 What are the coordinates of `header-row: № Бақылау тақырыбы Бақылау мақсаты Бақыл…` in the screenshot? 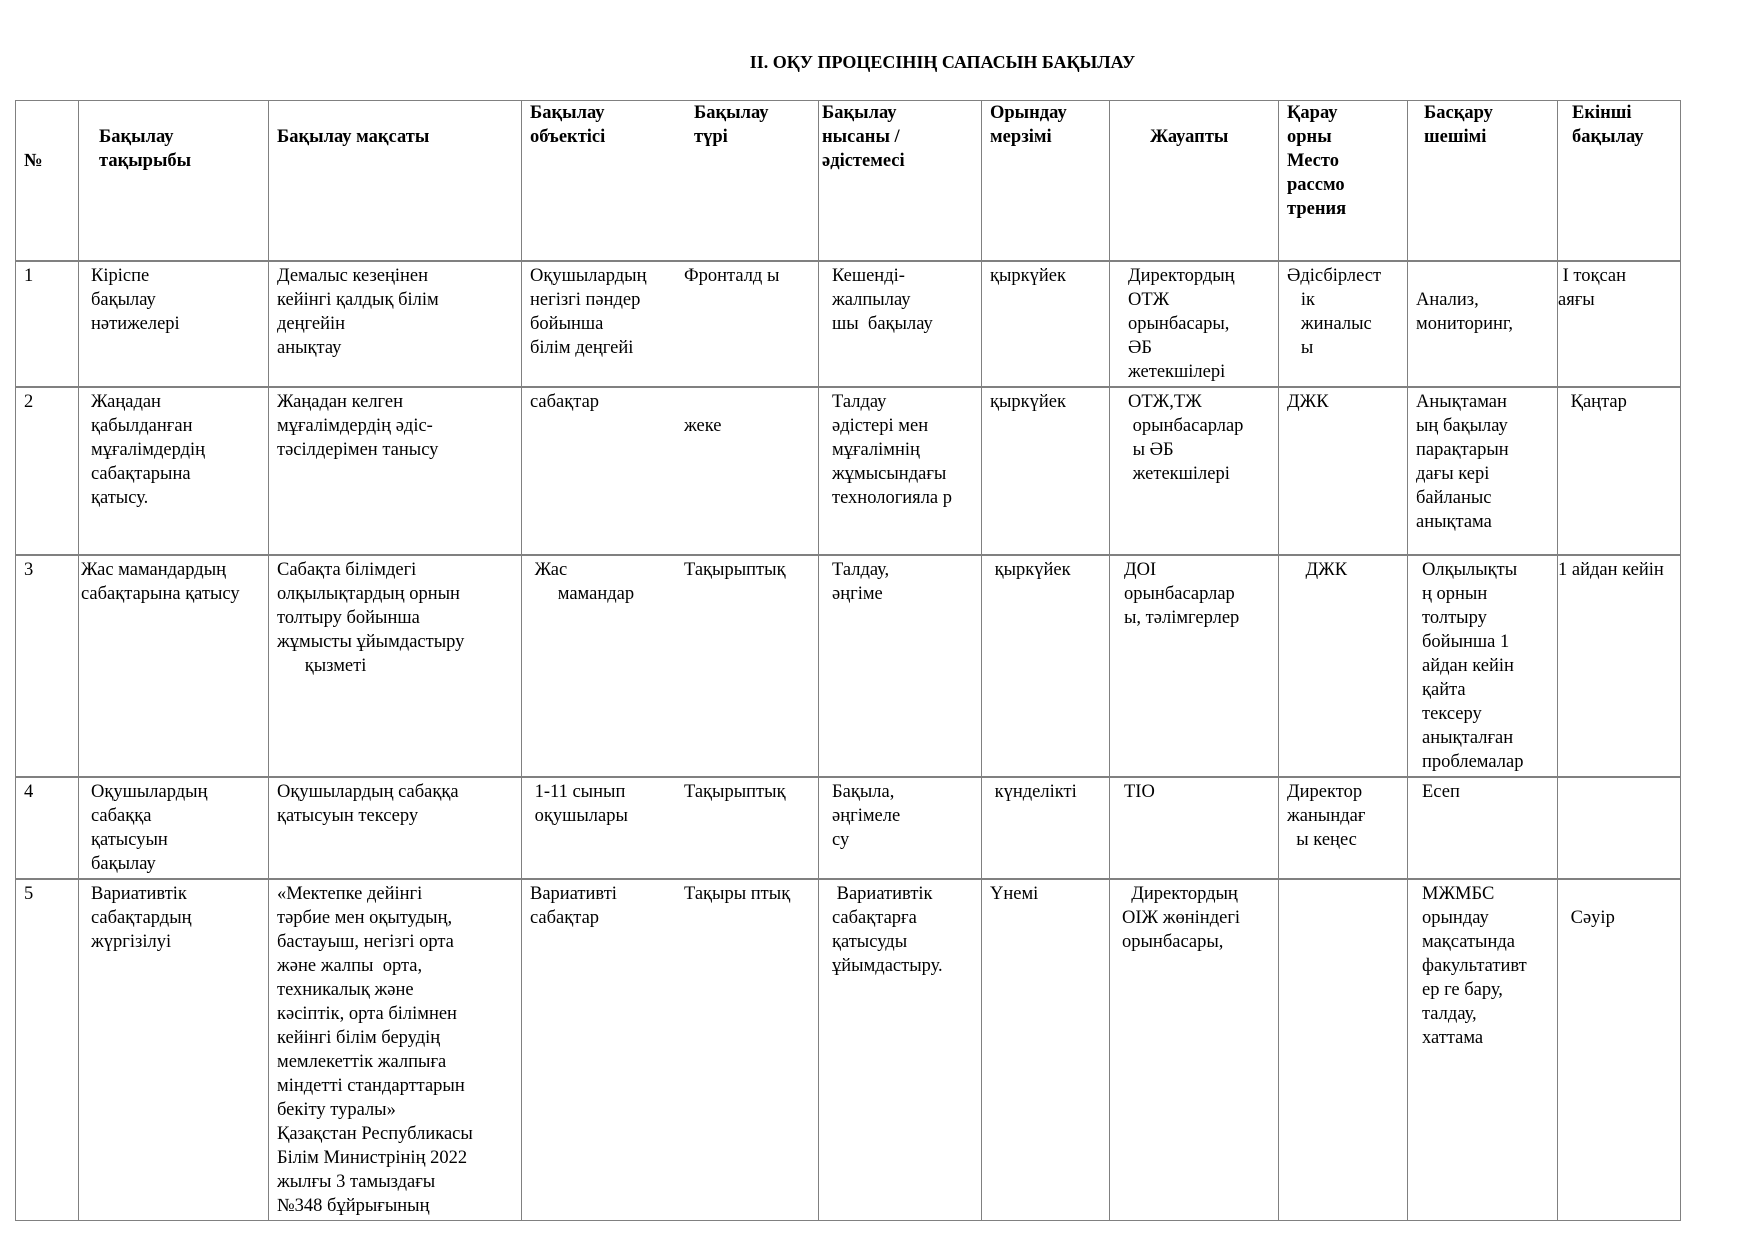 It's located at (848, 180).